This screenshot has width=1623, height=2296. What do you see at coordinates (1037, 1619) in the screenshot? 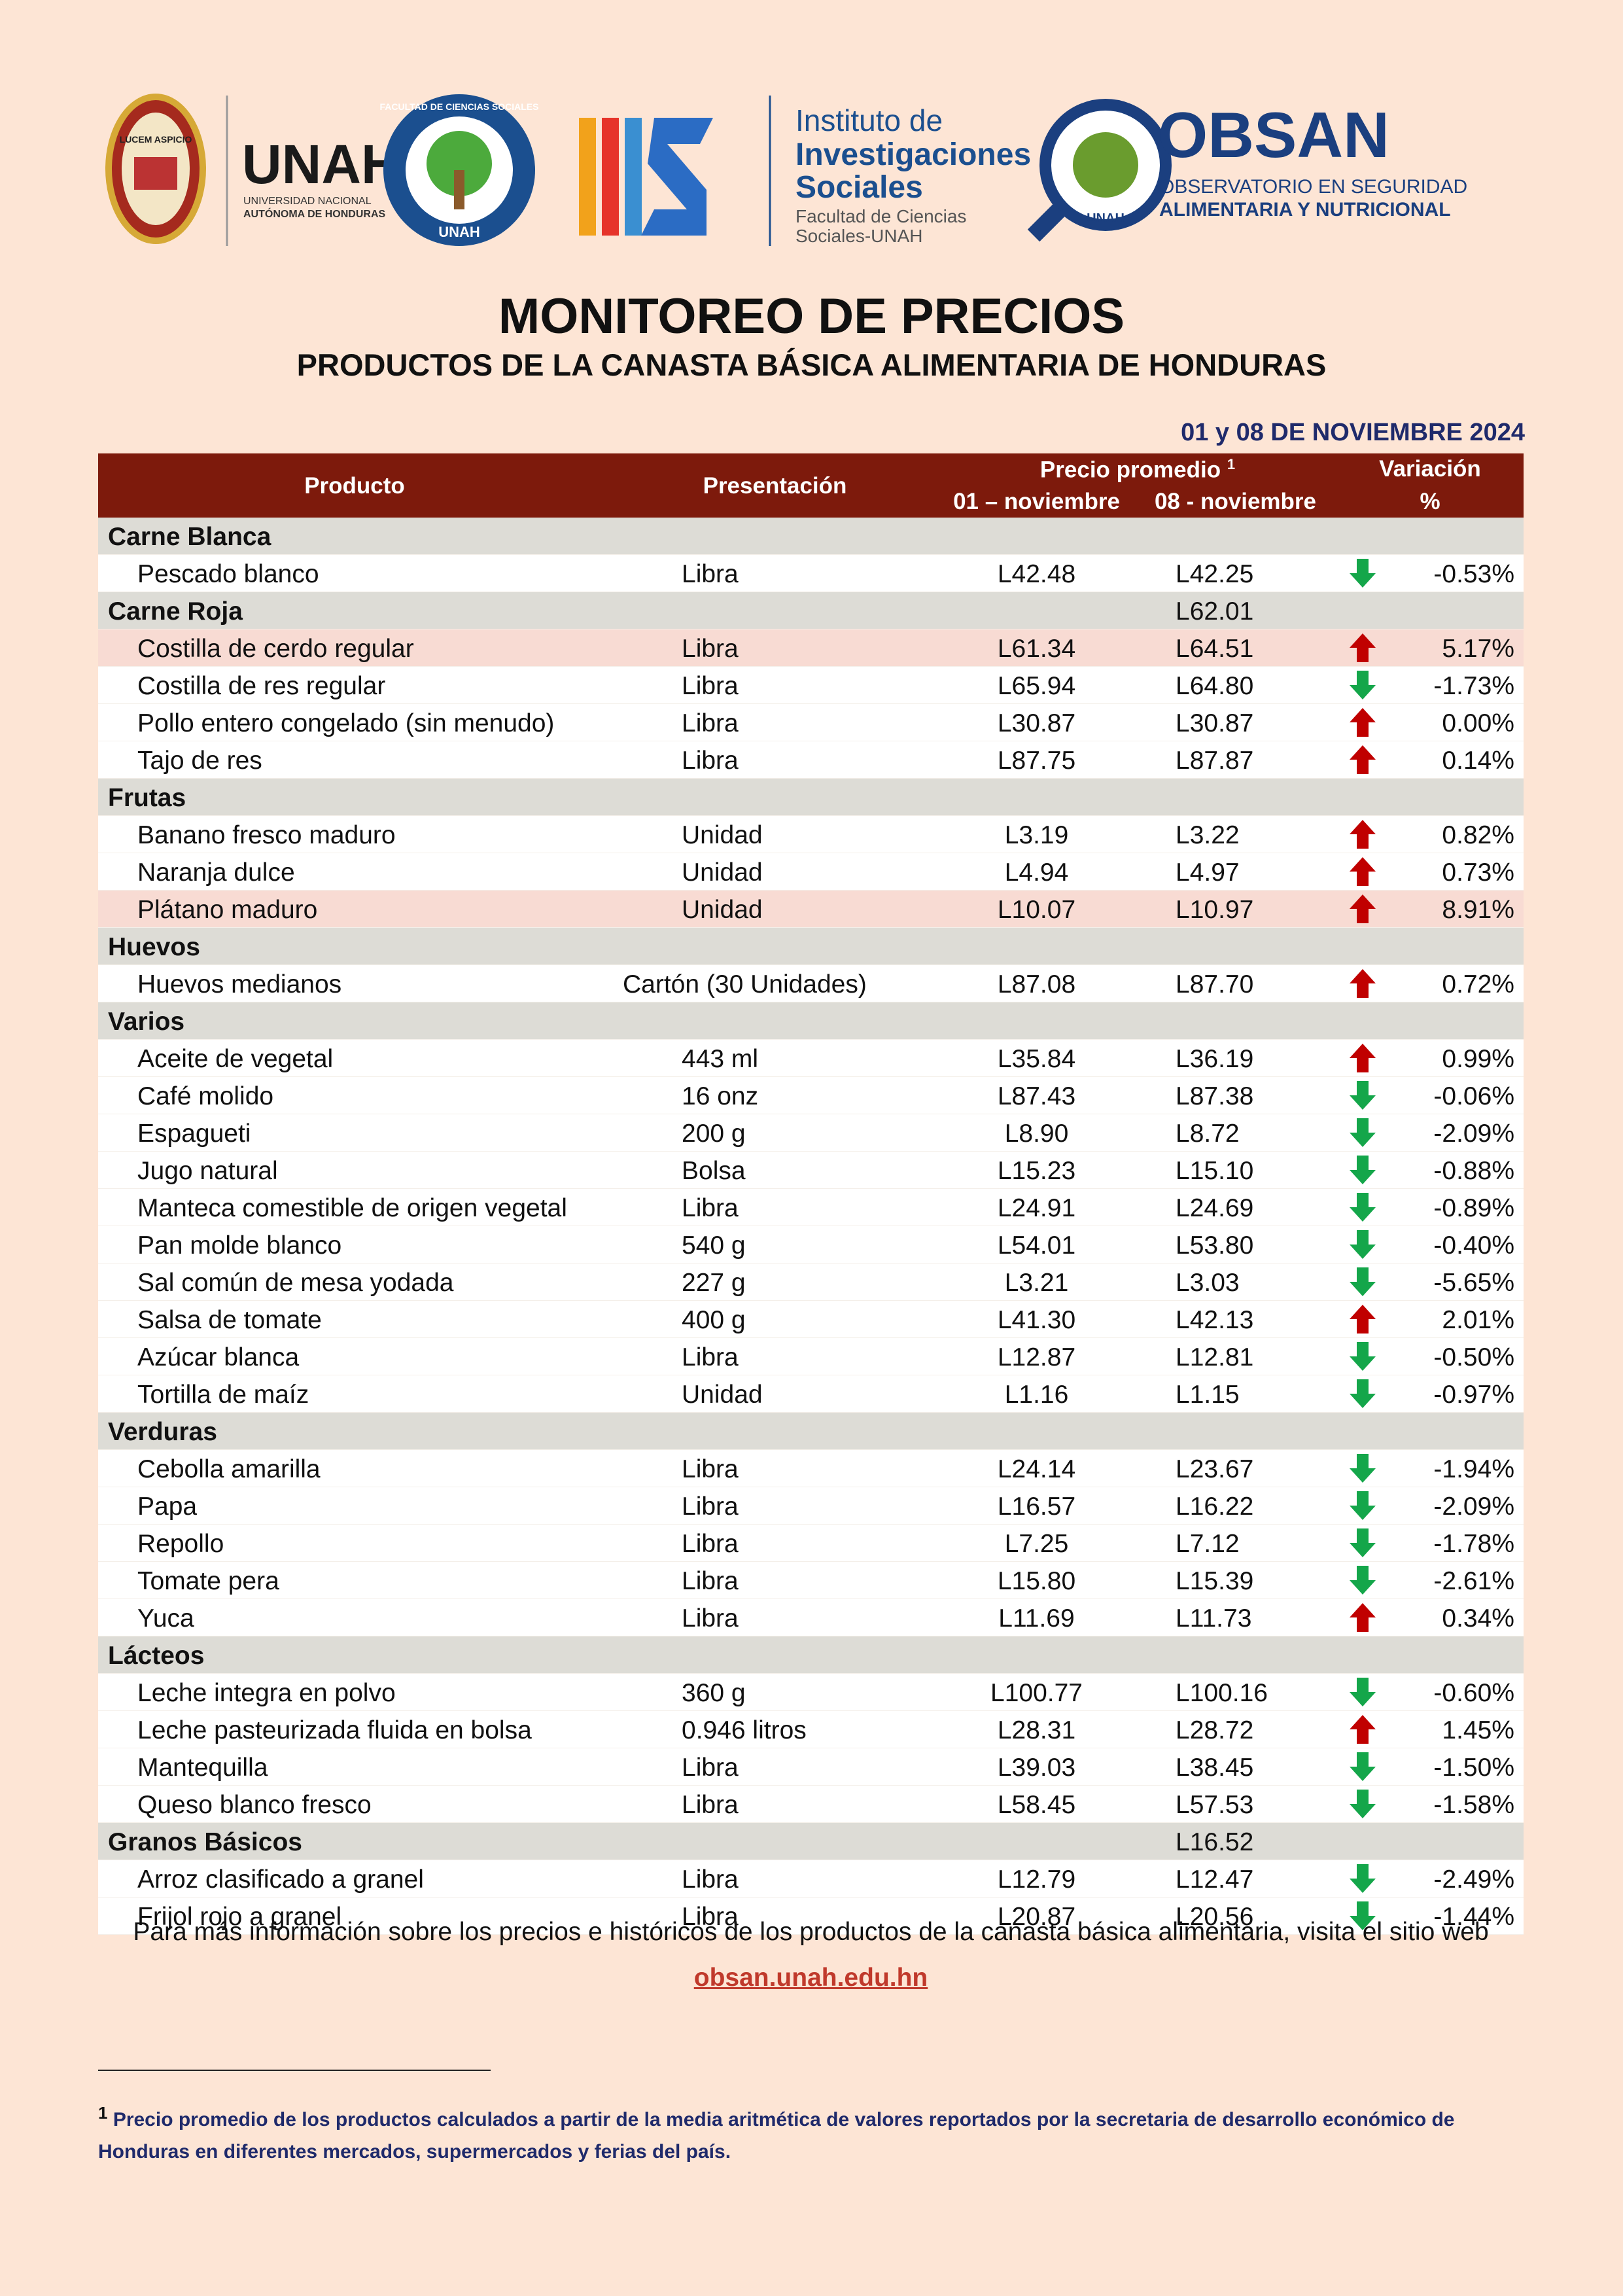
I see `price-1: L11.69` at bounding box center [1037, 1619].